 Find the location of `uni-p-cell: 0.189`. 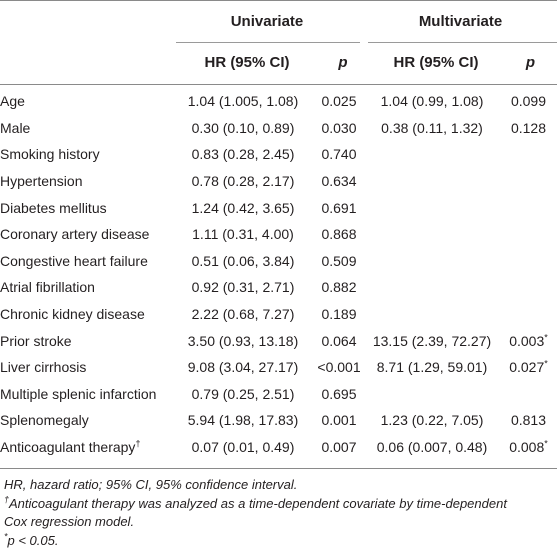

uni-p-cell: 0.189 is located at coordinates (339, 314).